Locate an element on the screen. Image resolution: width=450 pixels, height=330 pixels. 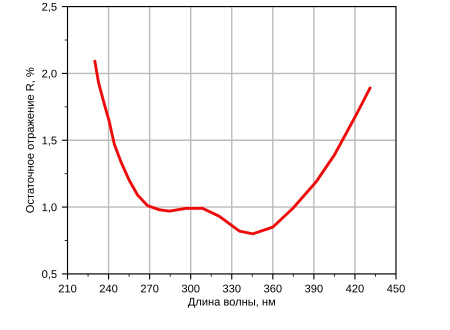
y-tick-label: 2,5 is located at coordinates (49, 7).